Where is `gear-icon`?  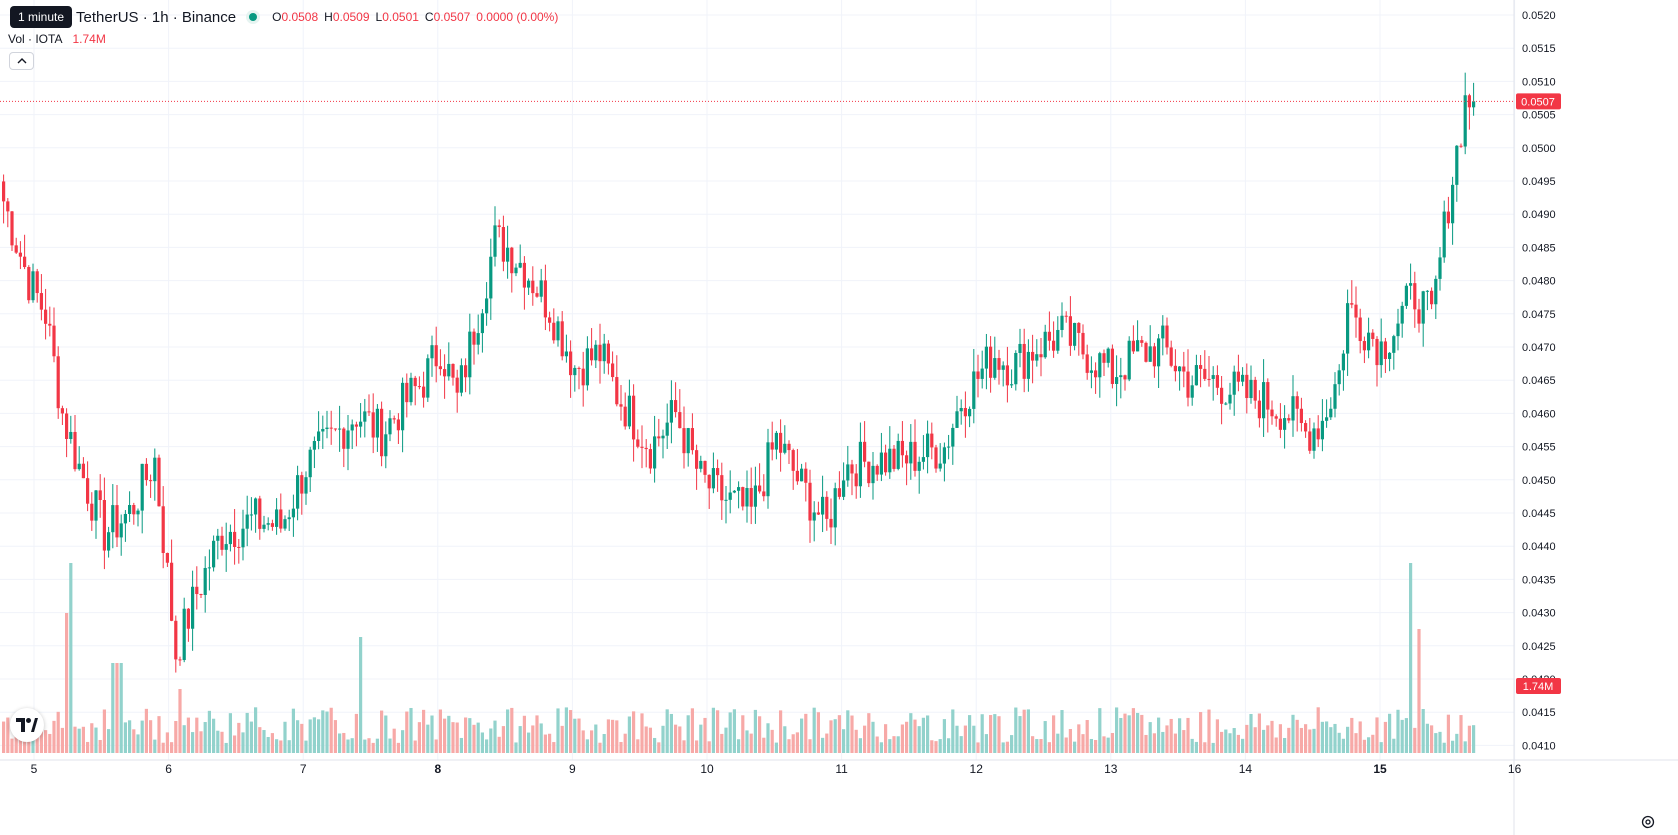 gear-icon is located at coordinates (1648, 822).